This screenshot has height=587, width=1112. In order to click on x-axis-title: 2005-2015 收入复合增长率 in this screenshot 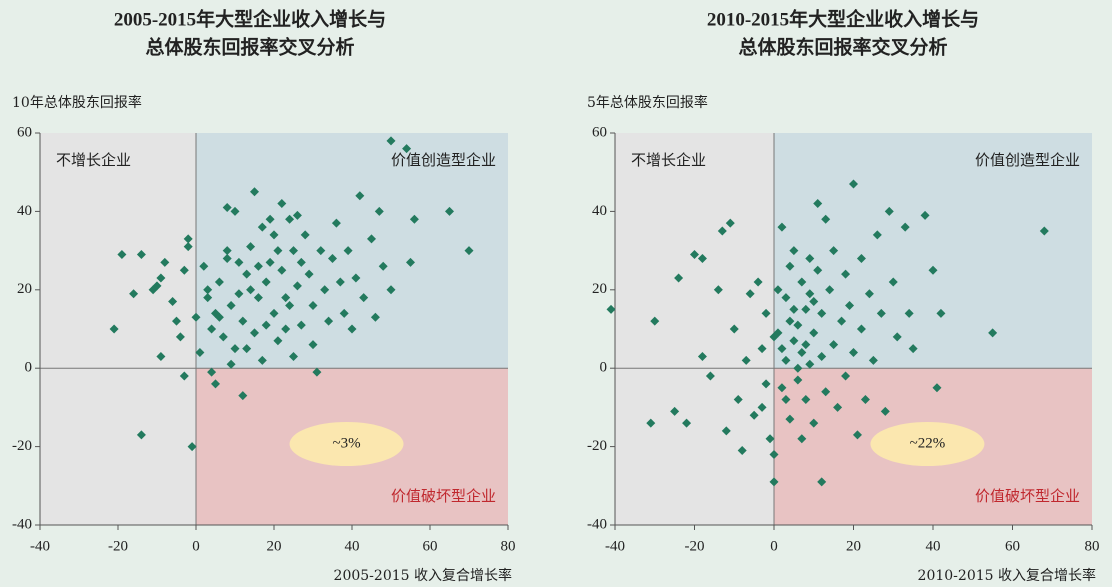, I will do `click(423, 575)`.